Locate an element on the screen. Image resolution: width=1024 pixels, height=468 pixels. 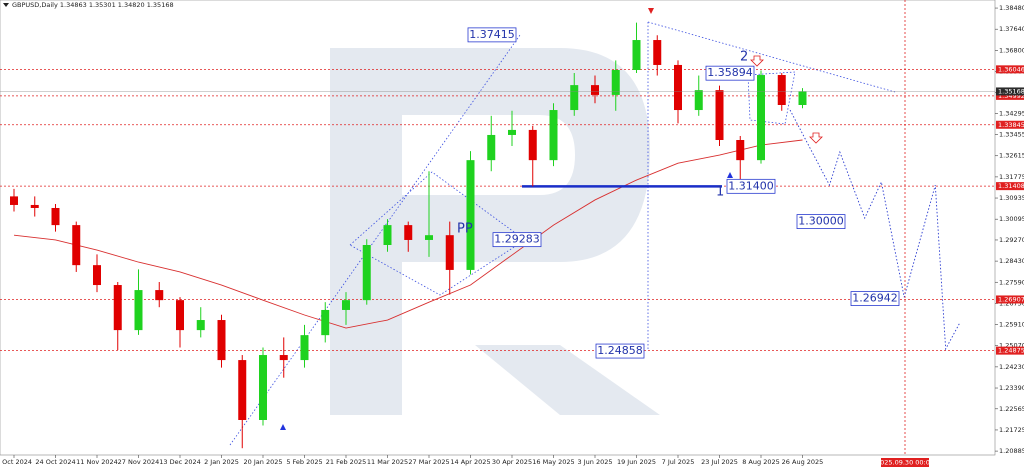
x-tick-label: 27 Mar 2025 is located at coordinates (428, 462).